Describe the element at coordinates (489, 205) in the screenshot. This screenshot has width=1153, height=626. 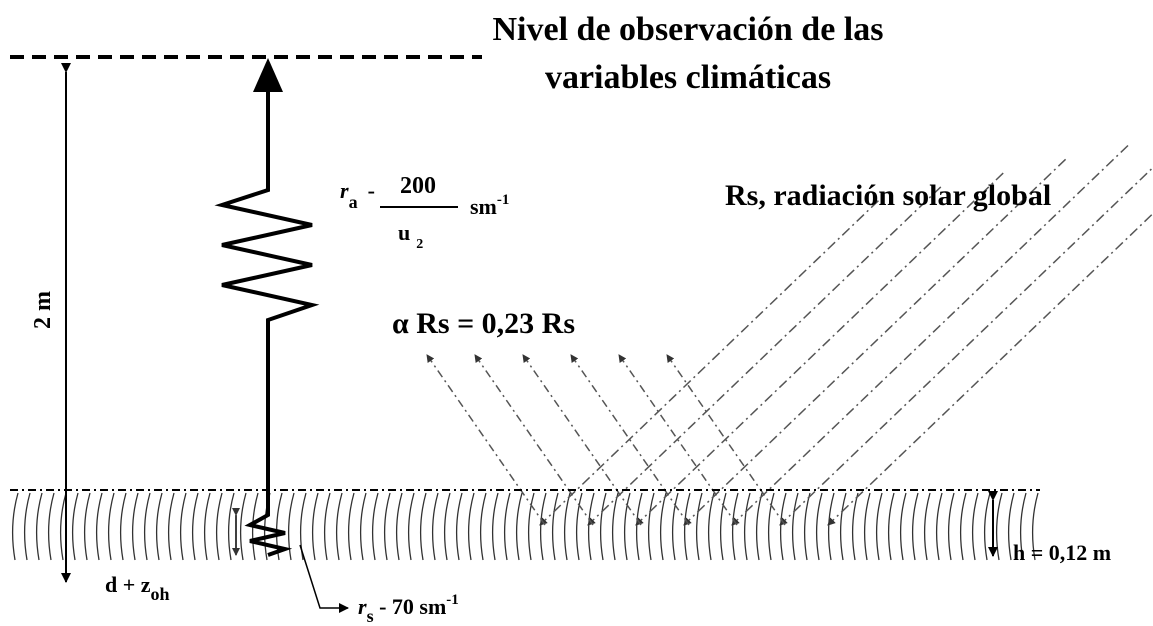
I see `ra-unit: sm-1` at that location.